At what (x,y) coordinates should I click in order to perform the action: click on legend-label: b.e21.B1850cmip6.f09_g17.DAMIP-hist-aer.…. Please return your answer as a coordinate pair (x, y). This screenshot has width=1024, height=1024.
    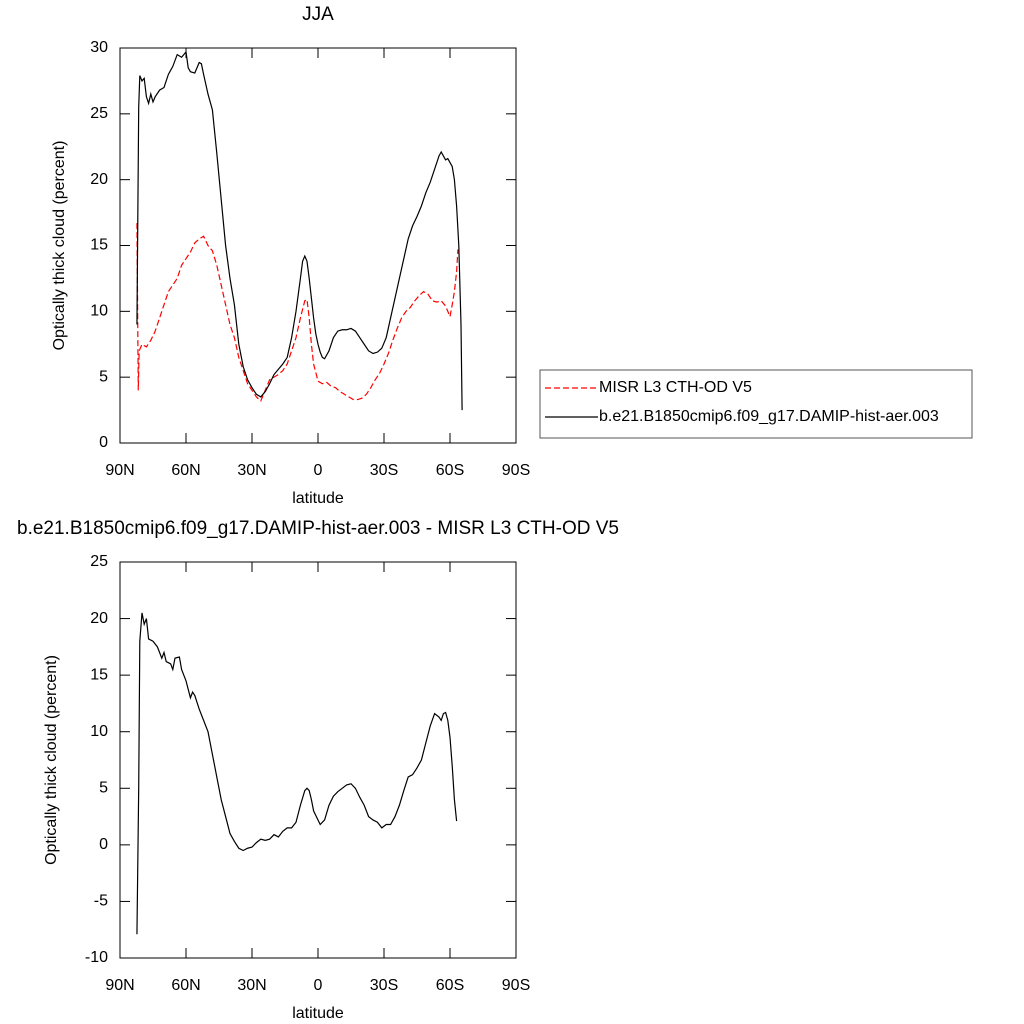
    Looking at the image, I should click on (769, 416).